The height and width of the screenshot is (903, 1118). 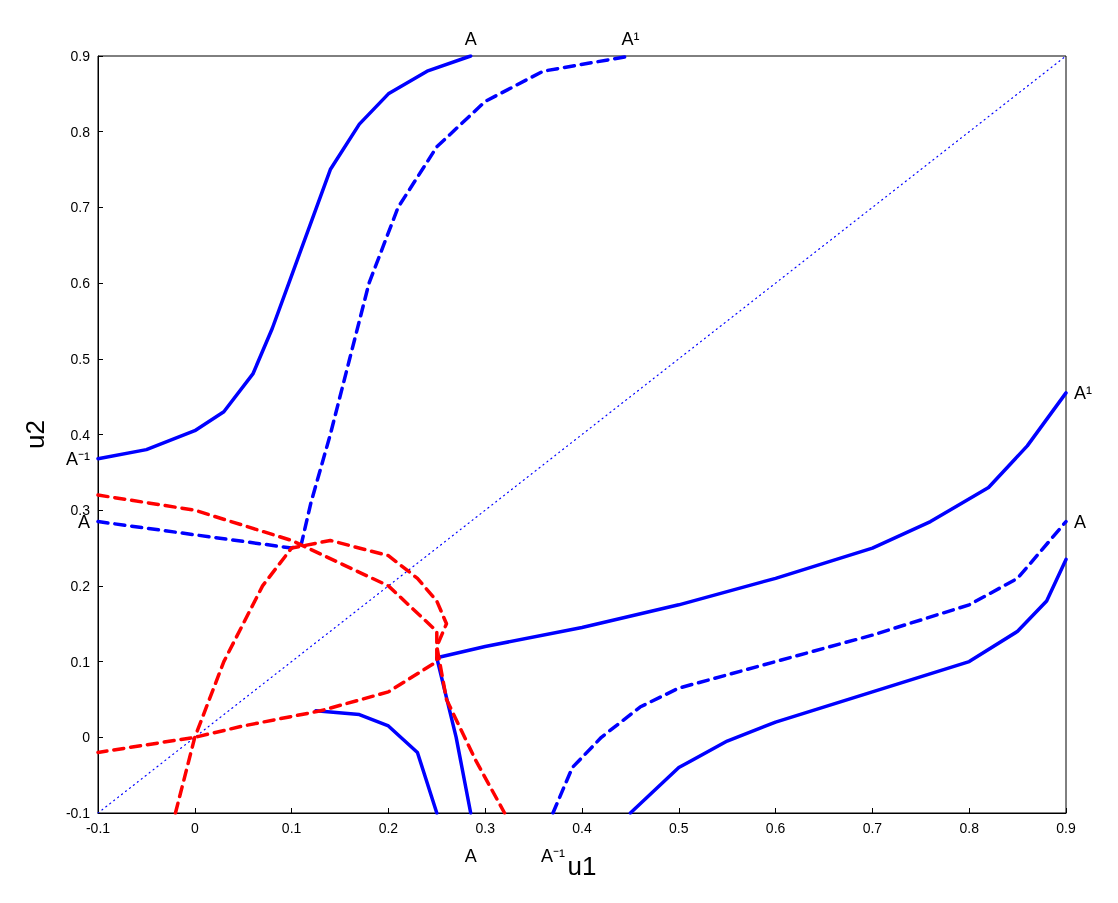 What do you see at coordinates (485, 828) in the screenshot?
I see `x-tick-label: 0.3` at bounding box center [485, 828].